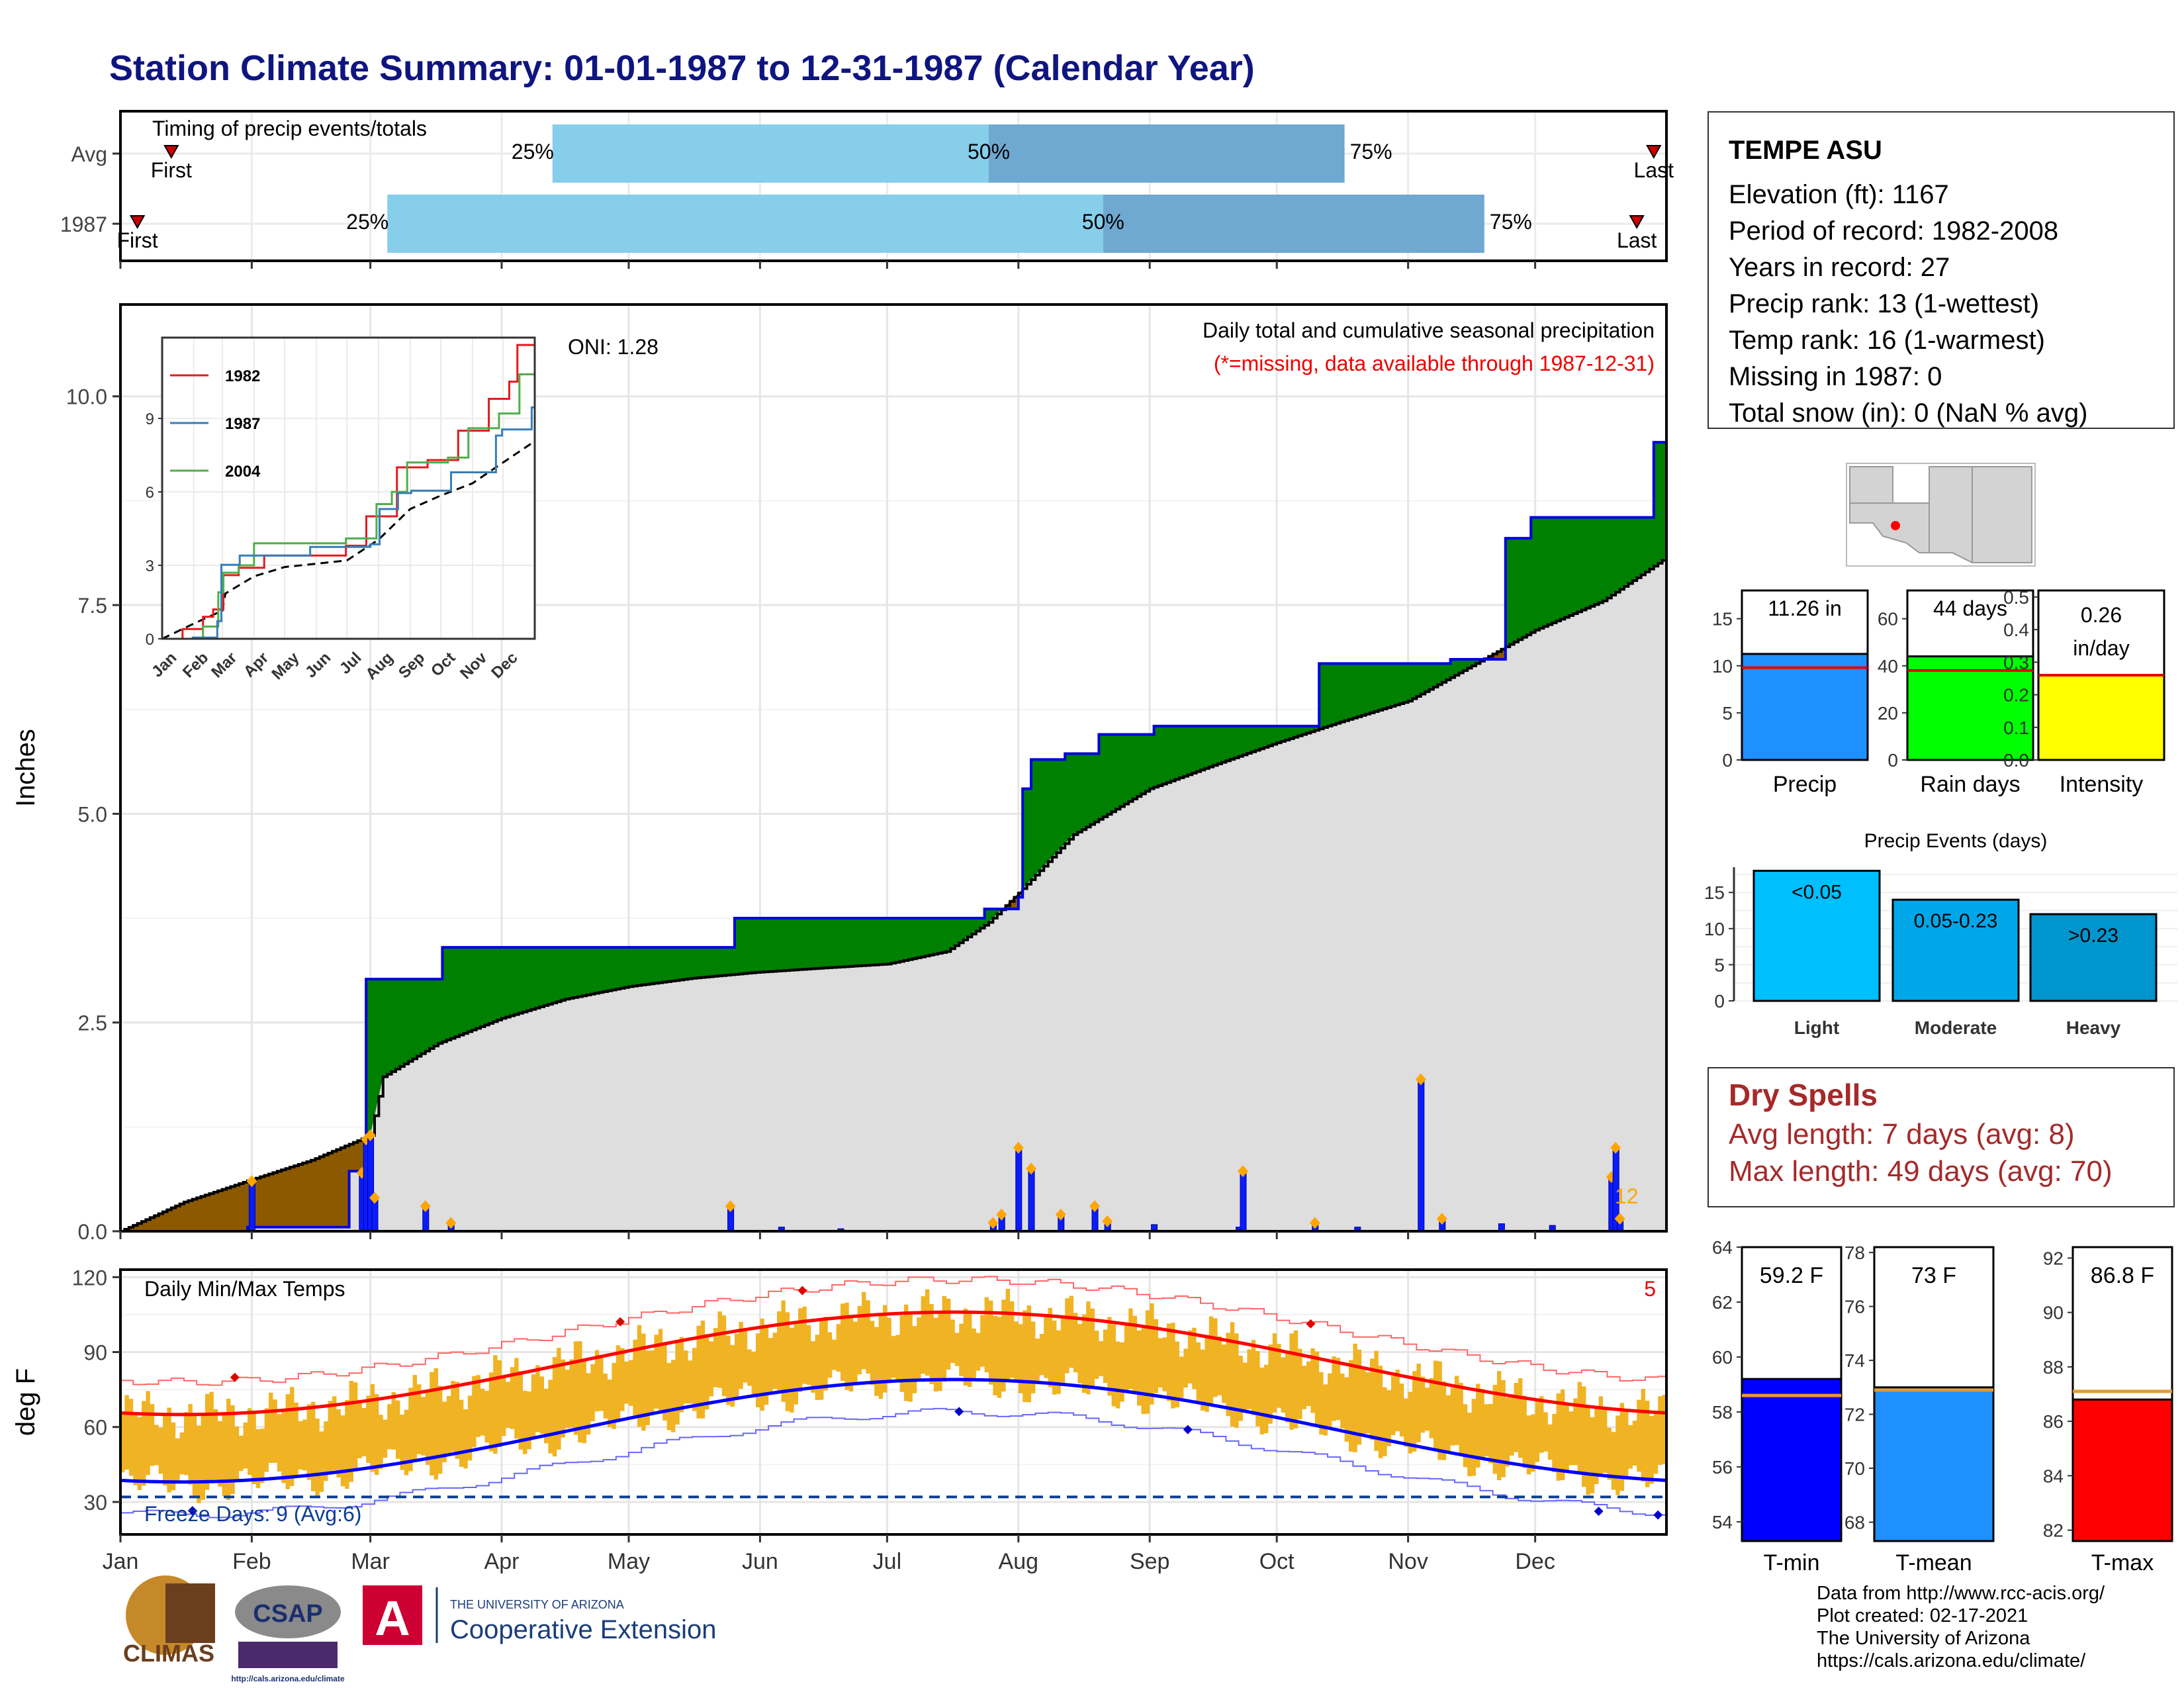  I want to click on station-info-line: Precip rank: 13 (1-wettest), so click(1885, 303).